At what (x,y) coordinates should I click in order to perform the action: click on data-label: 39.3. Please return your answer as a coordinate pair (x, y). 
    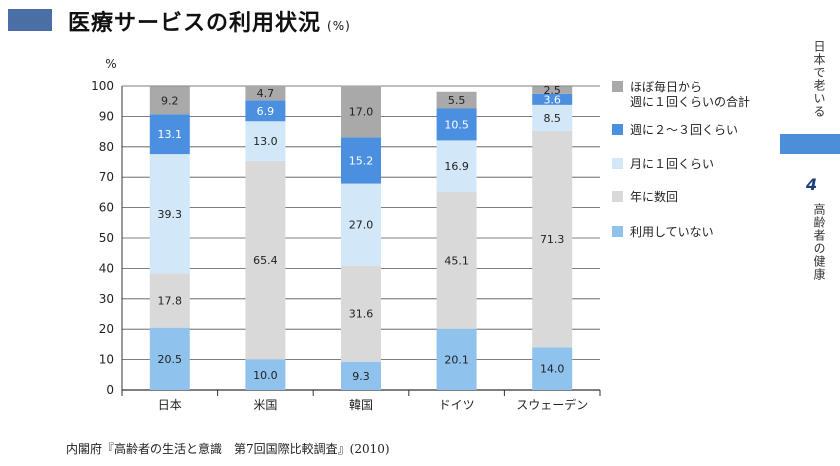
    Looking at the image, I should click on (170, 214).